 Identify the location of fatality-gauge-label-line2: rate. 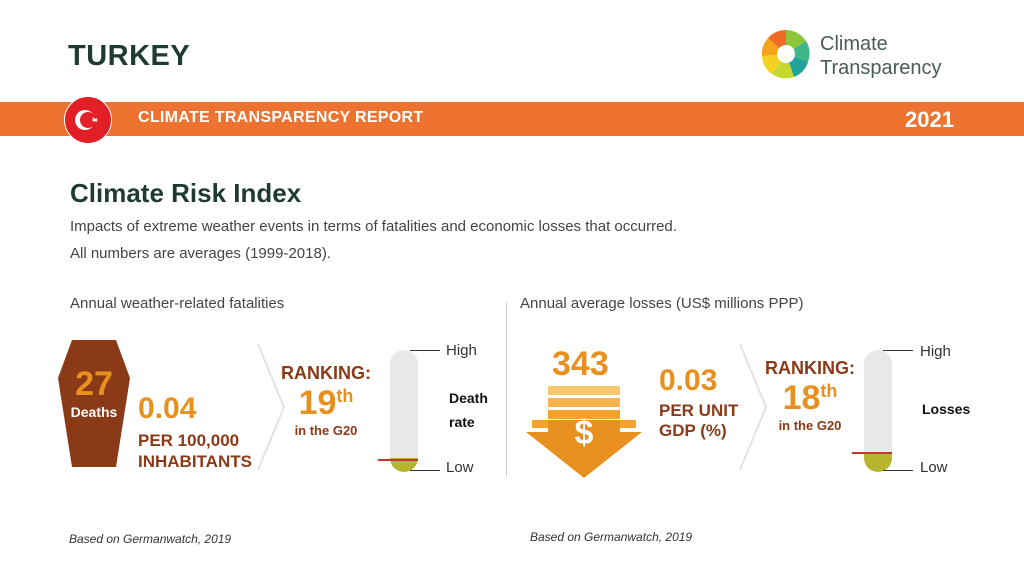
(462, 422).